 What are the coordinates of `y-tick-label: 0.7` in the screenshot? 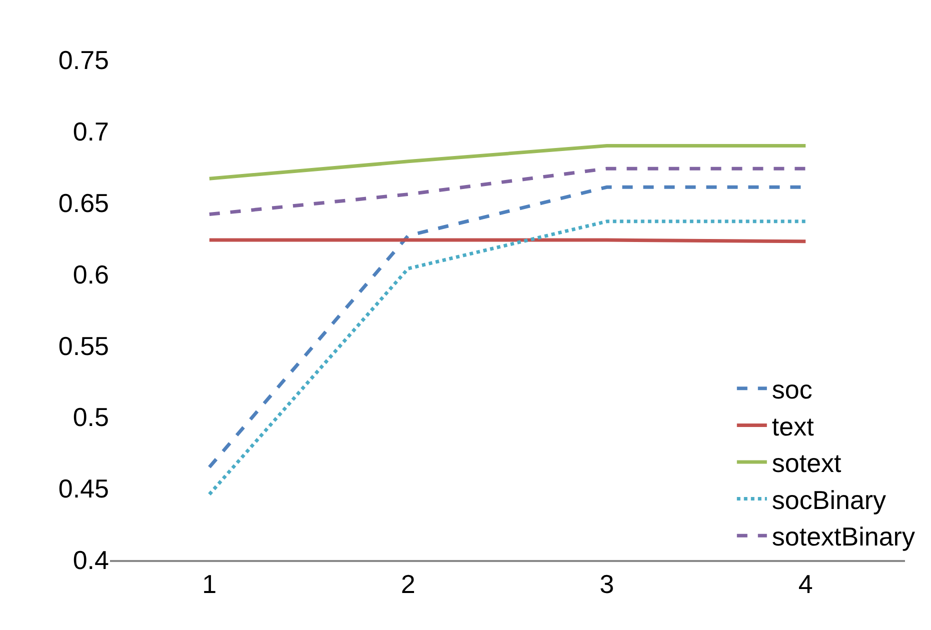 It's located at (90, 131).